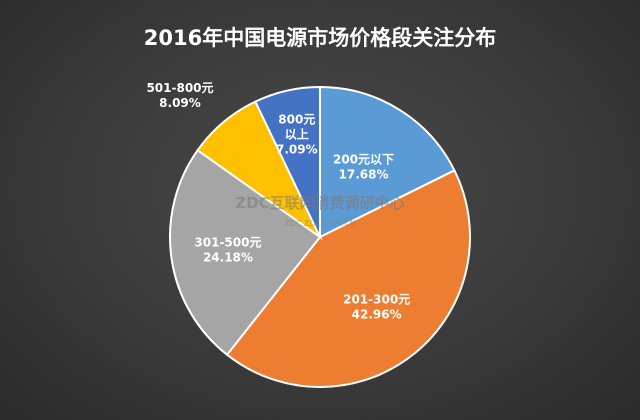  What do you see at coordinates (320, 38) in the screenshot?
I see `chart-title: 2016年中国电源市场价格段关注分布` at bounding box center [320, 38].